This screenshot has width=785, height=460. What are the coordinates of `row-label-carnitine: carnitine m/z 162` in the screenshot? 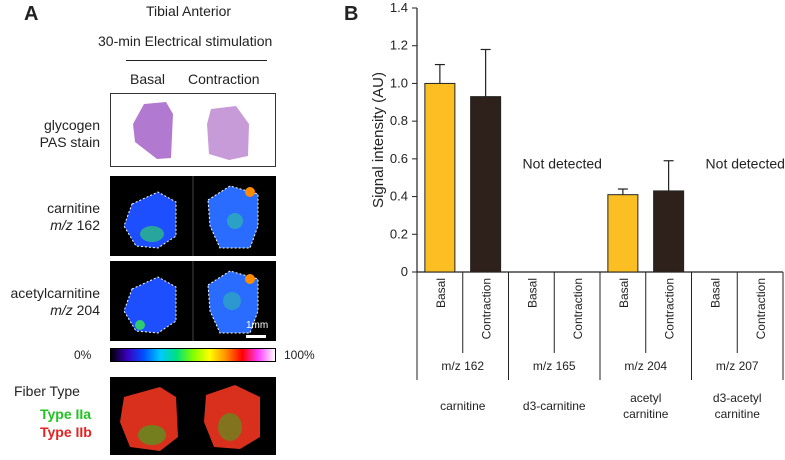 It's located at (73, 217).